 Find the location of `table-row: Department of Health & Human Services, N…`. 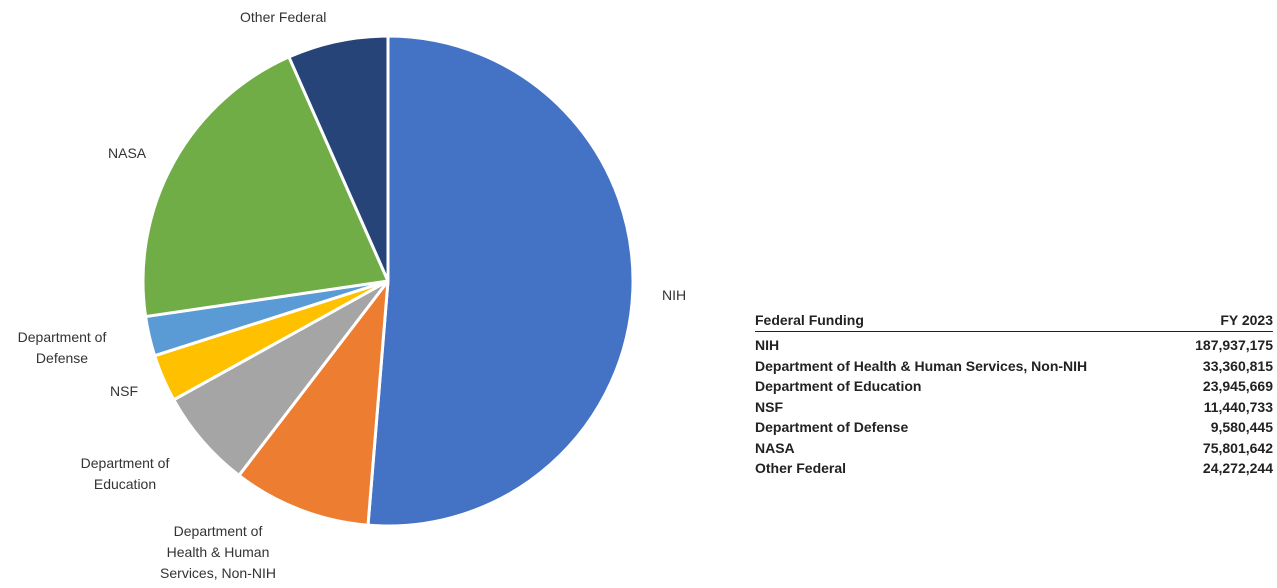

table-row: Department of Health & Human Services, N… is located at coordinates (1014, 366).